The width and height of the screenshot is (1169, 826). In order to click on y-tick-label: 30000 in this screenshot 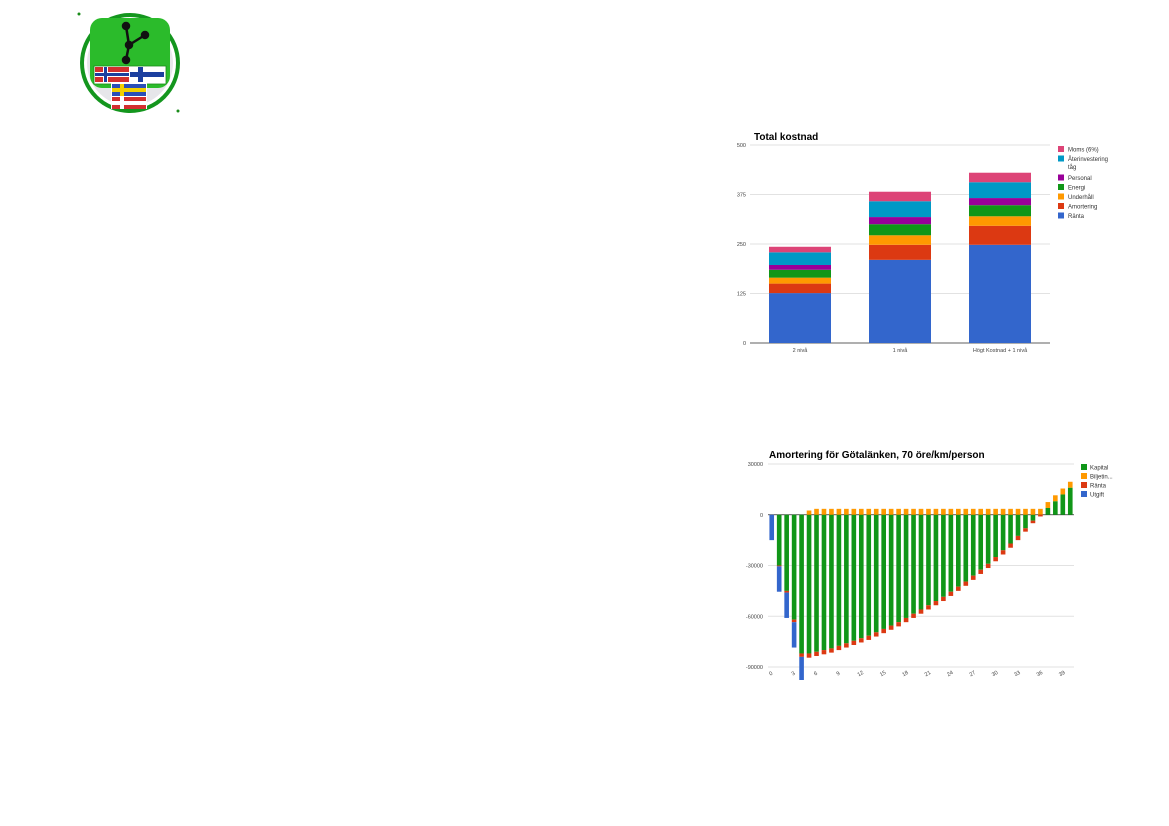, I will do `click(755, 465)`.